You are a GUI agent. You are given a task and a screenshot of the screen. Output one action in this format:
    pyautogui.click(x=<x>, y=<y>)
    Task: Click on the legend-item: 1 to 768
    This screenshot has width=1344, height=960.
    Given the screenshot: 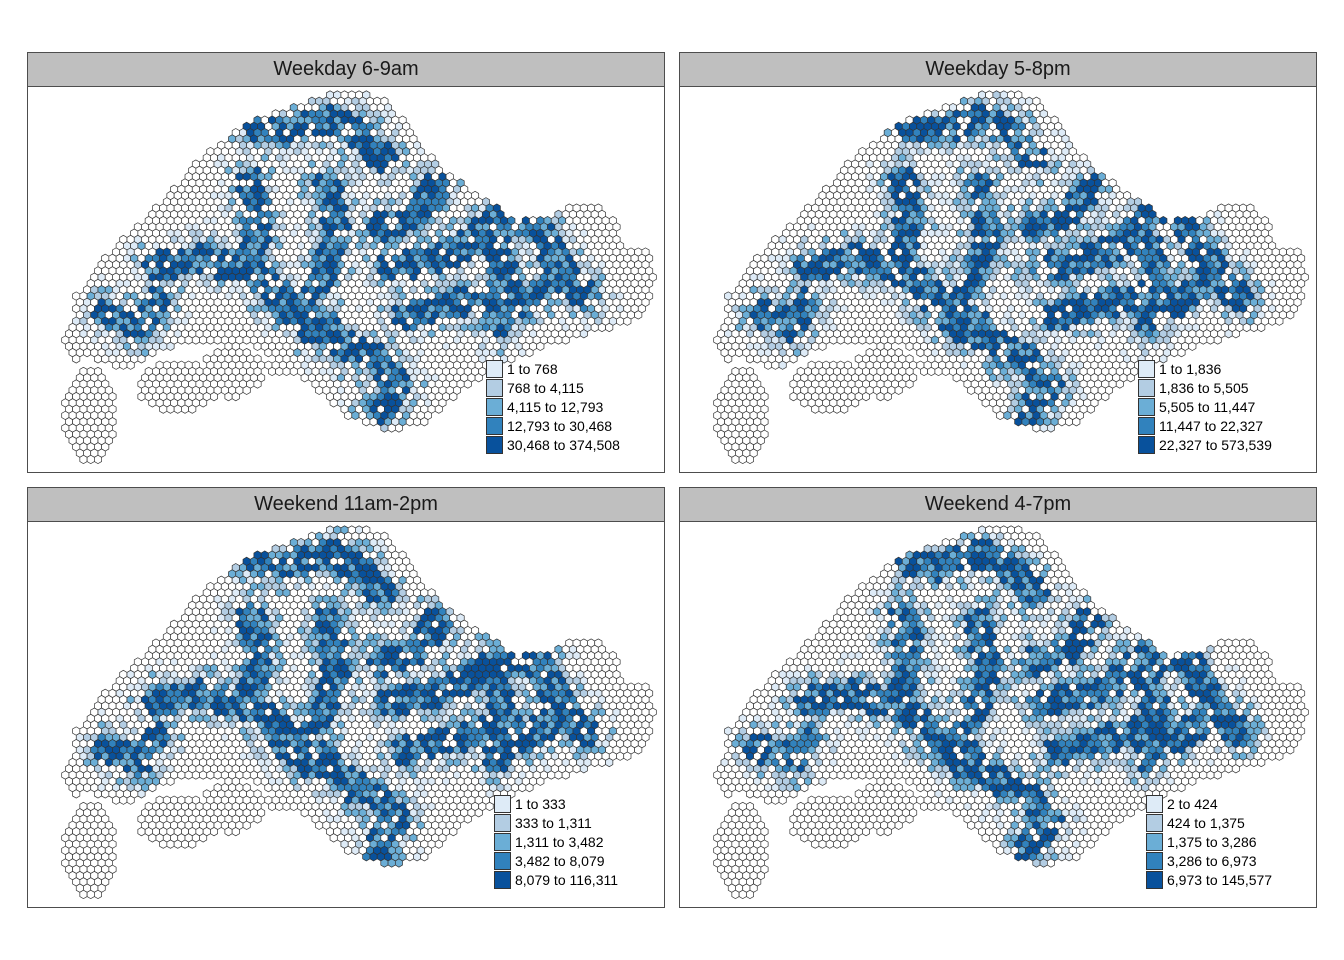 What is the action you would take?
    pyautogui.click(x=553, y=368)
    